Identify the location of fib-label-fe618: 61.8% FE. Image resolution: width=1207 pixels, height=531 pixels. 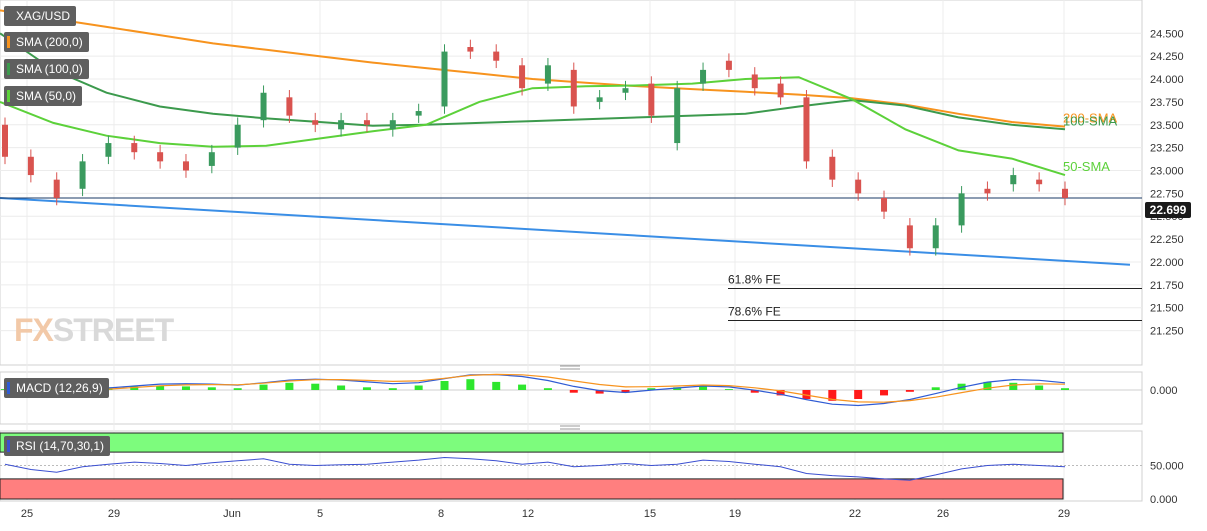
(754, 279).